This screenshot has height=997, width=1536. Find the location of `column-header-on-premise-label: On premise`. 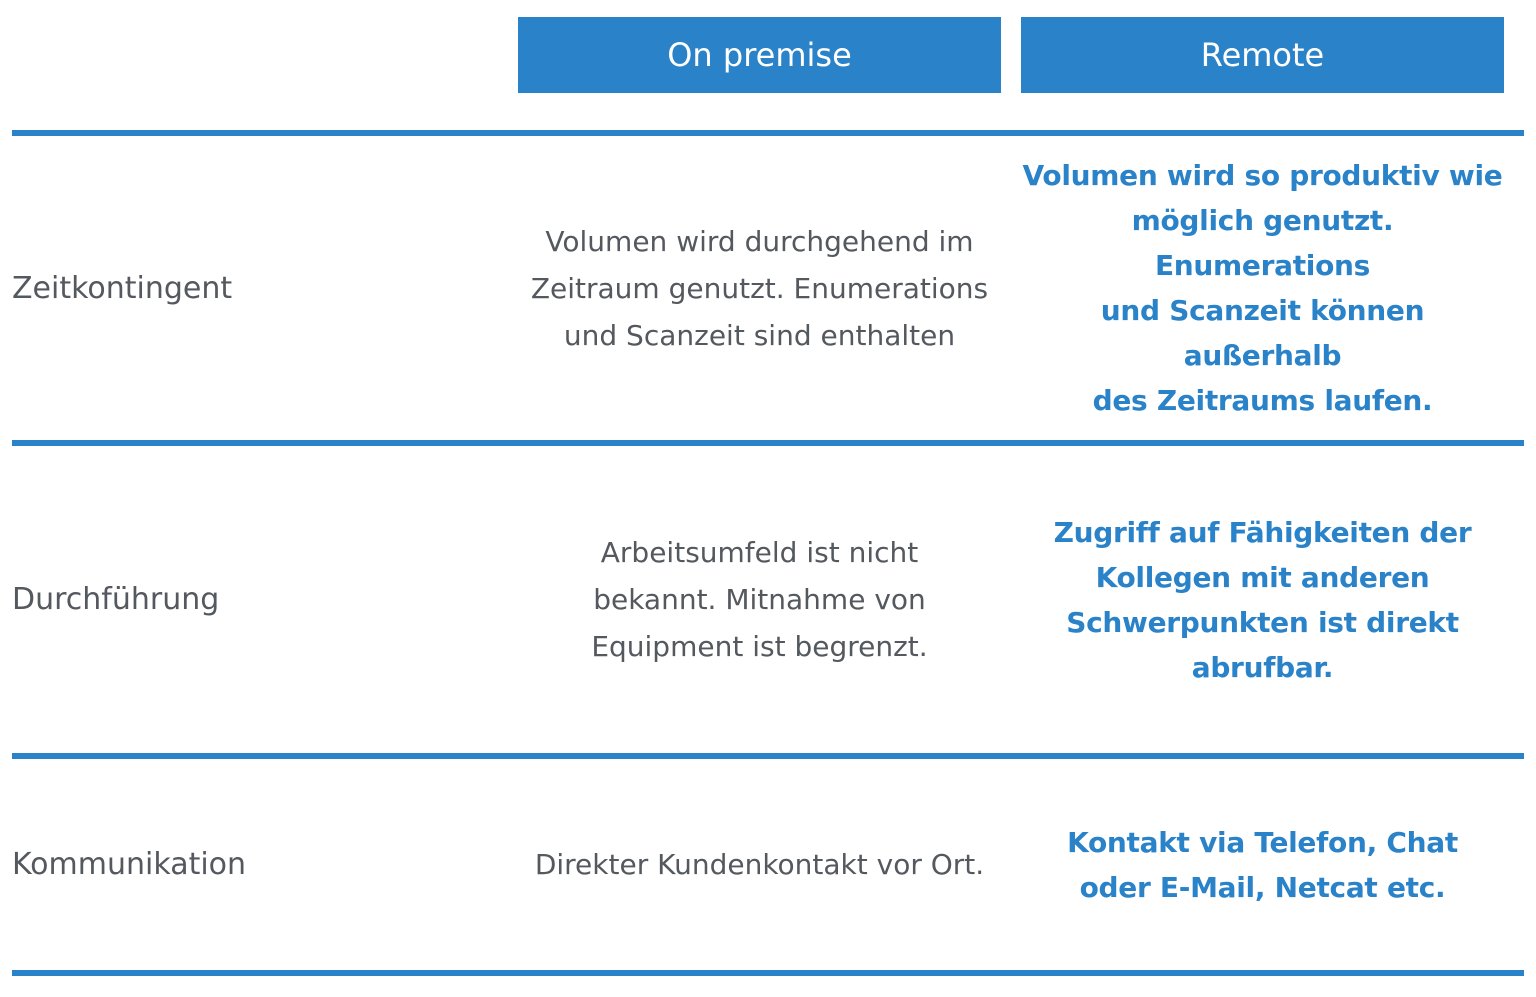

column-header-on-premise-label: On premise is located at coordinates (759, 55).